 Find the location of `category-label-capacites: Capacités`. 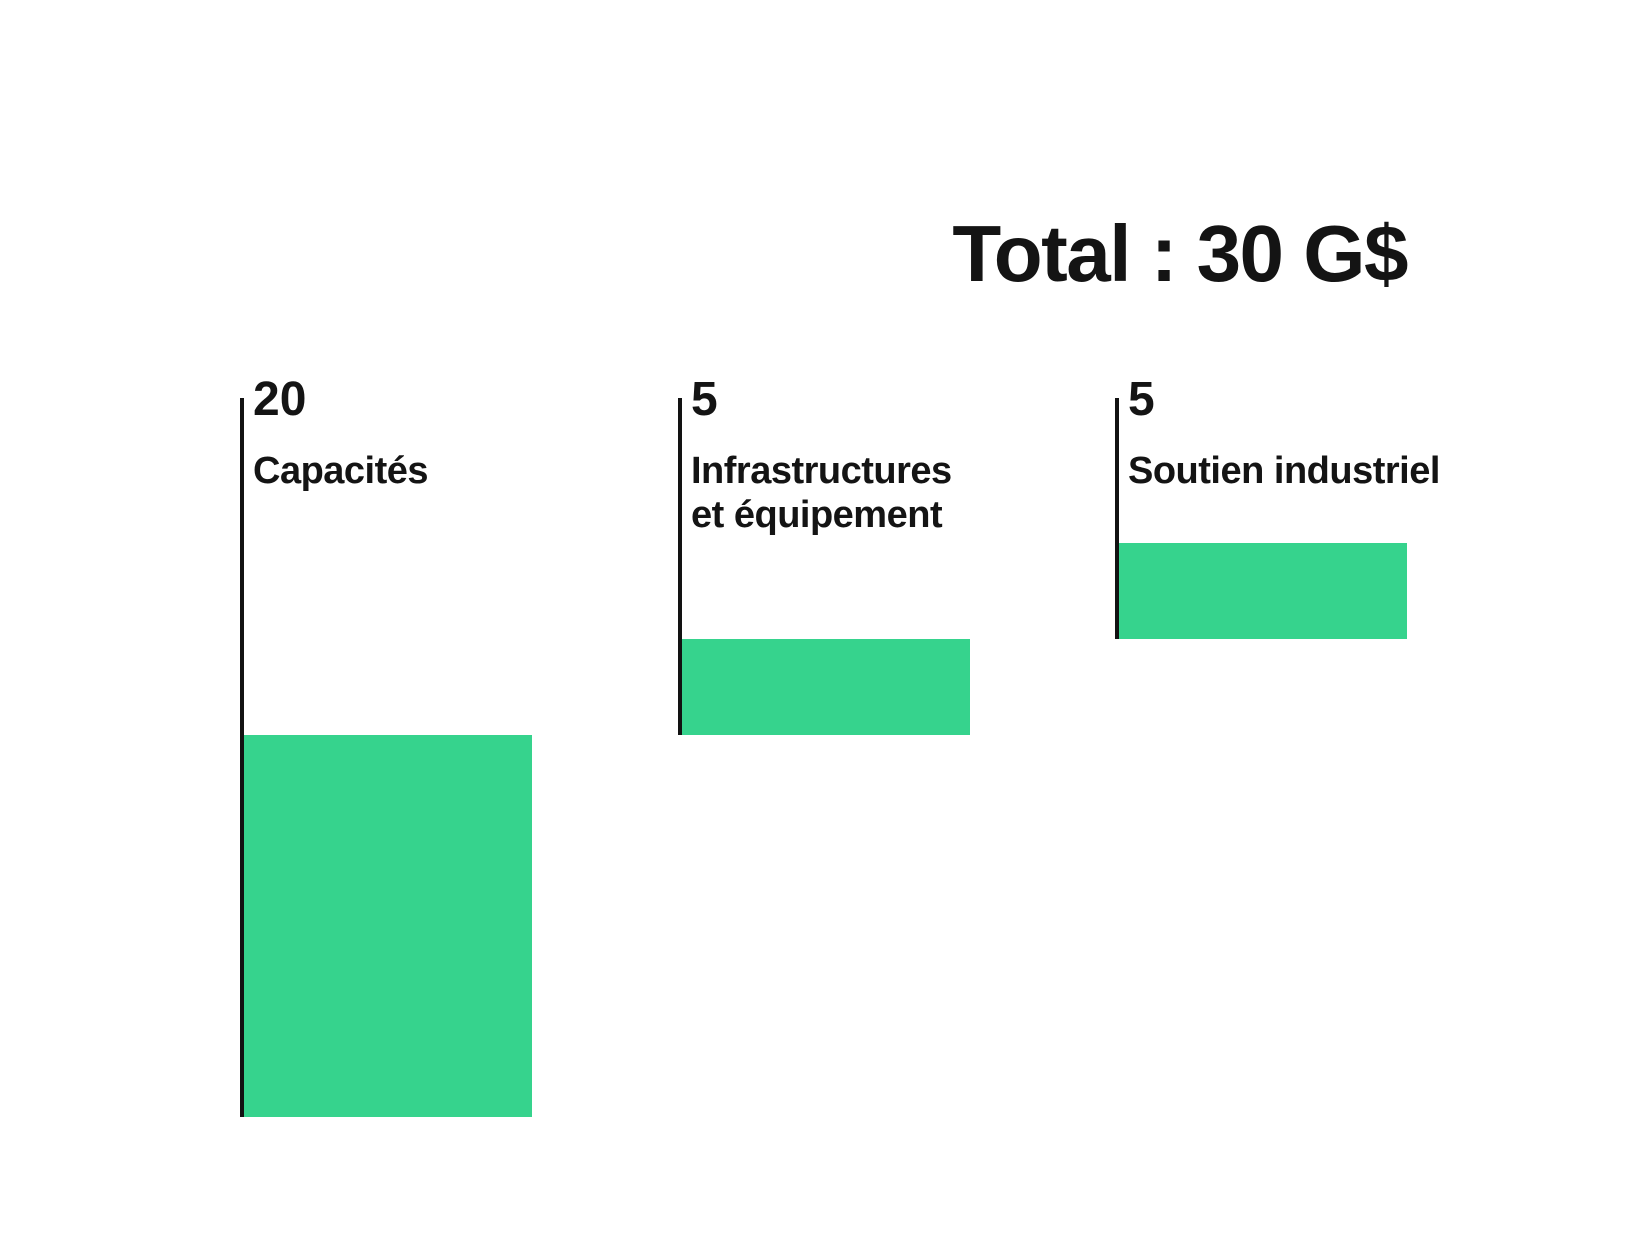

category-label-capacites: Capacités is located at coordinates (341, 471).